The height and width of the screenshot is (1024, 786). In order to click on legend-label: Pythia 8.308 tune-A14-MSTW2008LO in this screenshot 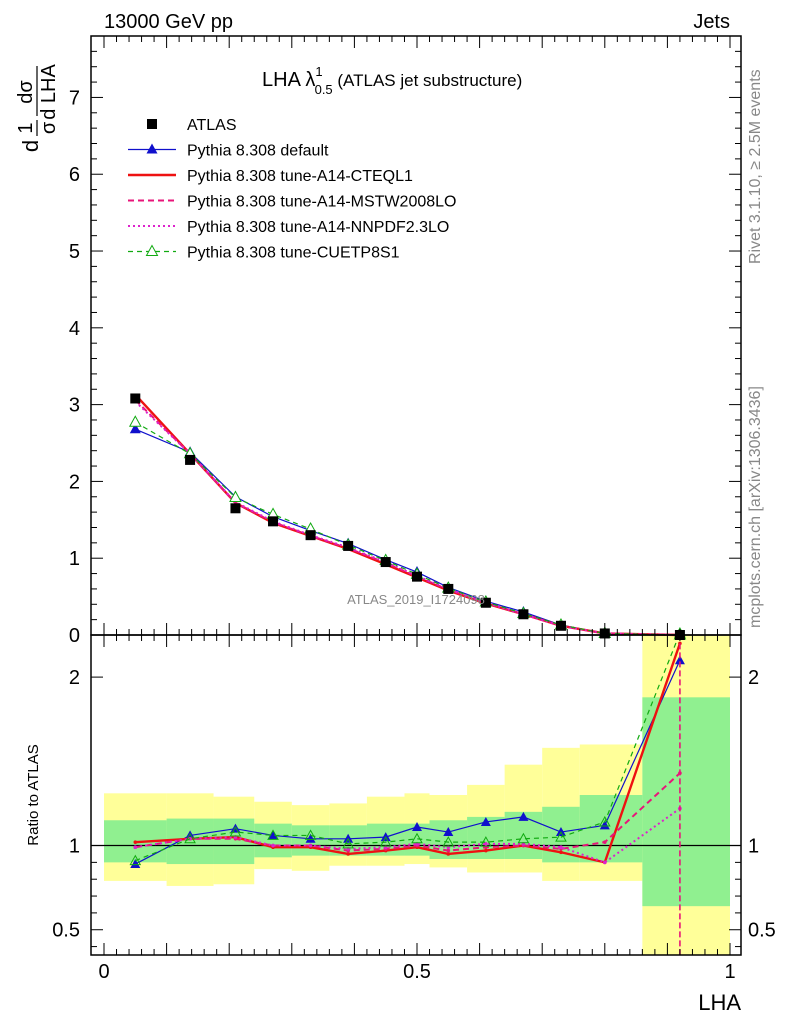, I will do `click(321, 202)`.